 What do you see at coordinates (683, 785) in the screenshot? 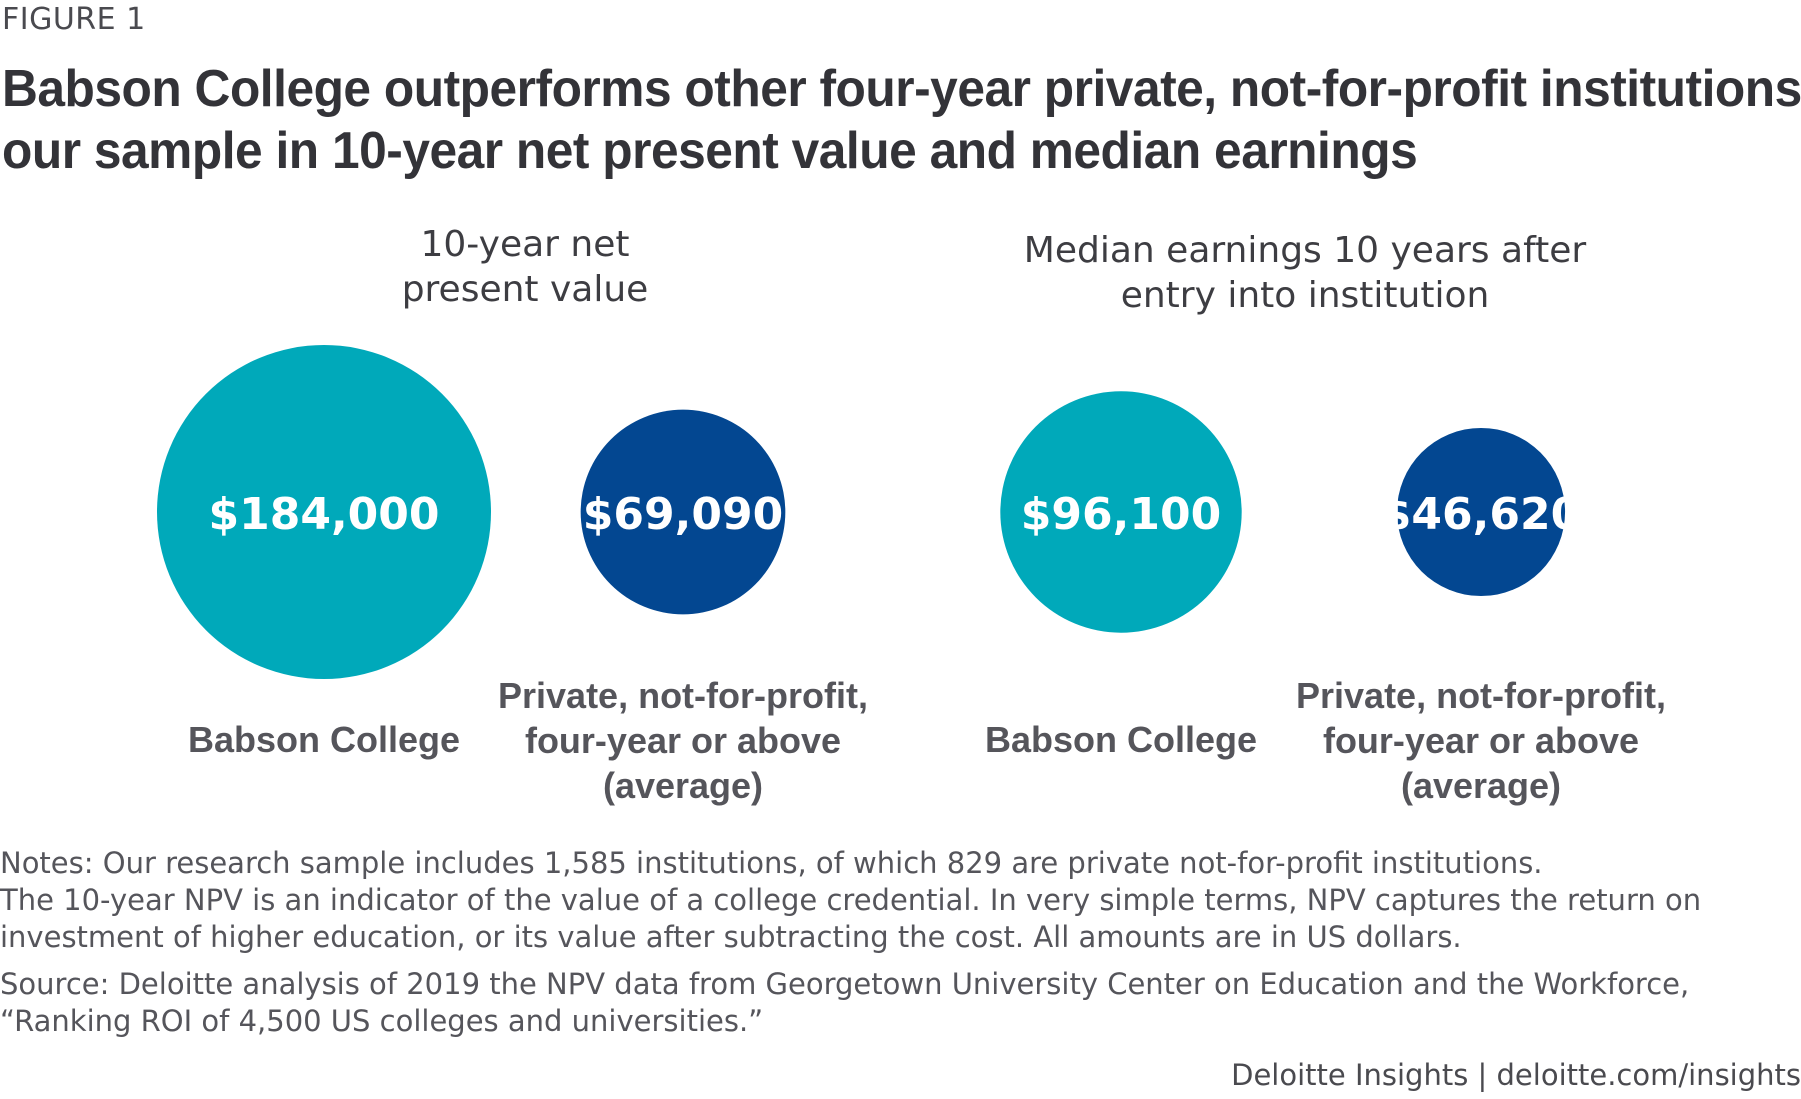
I see `npv-average-category-label: (average)` at bounding box center [683, 785].